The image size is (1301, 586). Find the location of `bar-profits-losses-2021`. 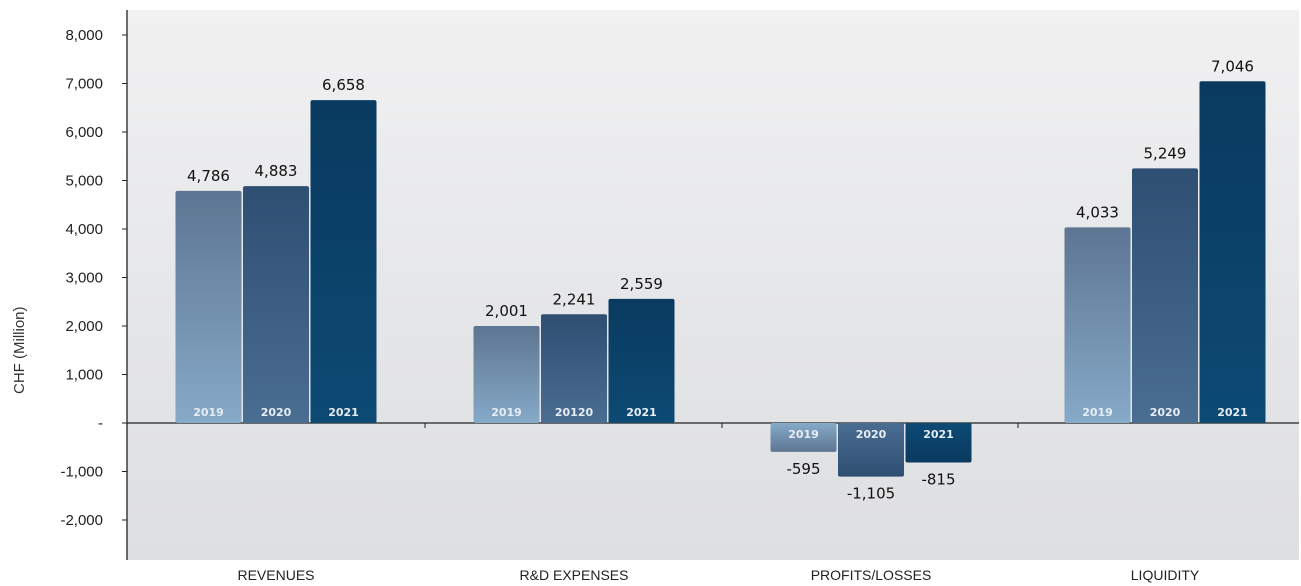

bar-profits-losses-2021 is located at coordinates (938, 443).